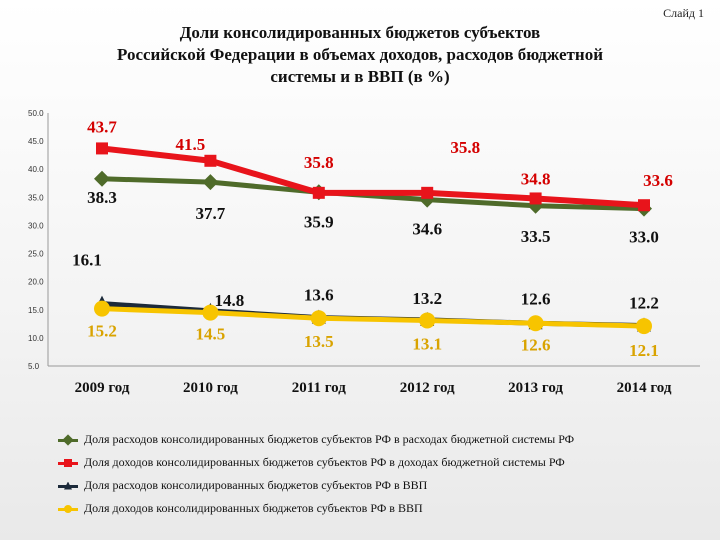  I want to click on data-label: 41.5, so click(191, 144).